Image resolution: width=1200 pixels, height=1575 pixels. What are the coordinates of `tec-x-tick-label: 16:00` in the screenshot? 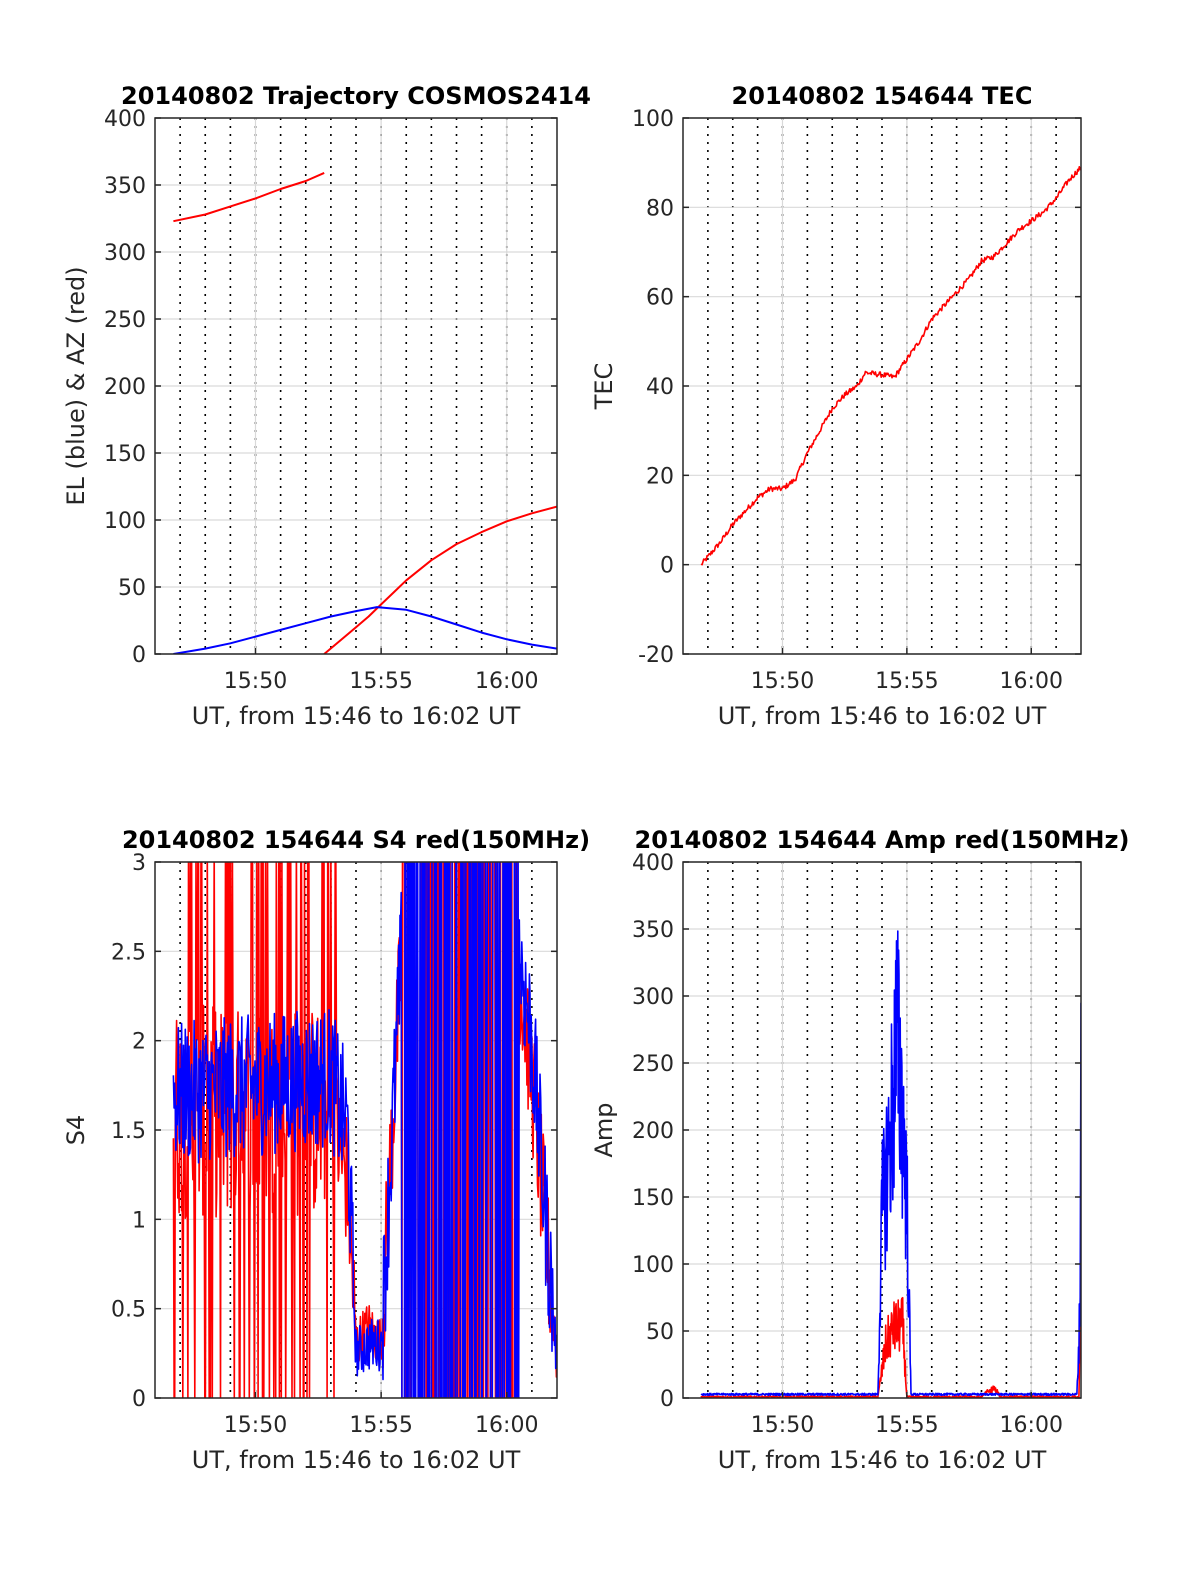 It's located at (1031, 681).